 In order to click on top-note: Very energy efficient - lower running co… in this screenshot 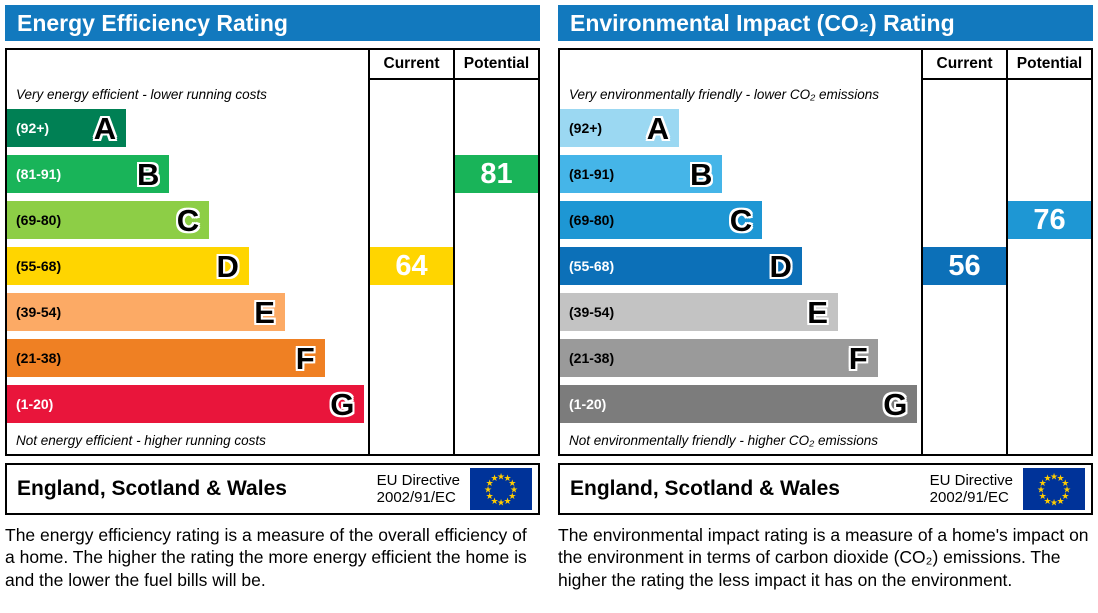, I will do `click(141, 94)`.